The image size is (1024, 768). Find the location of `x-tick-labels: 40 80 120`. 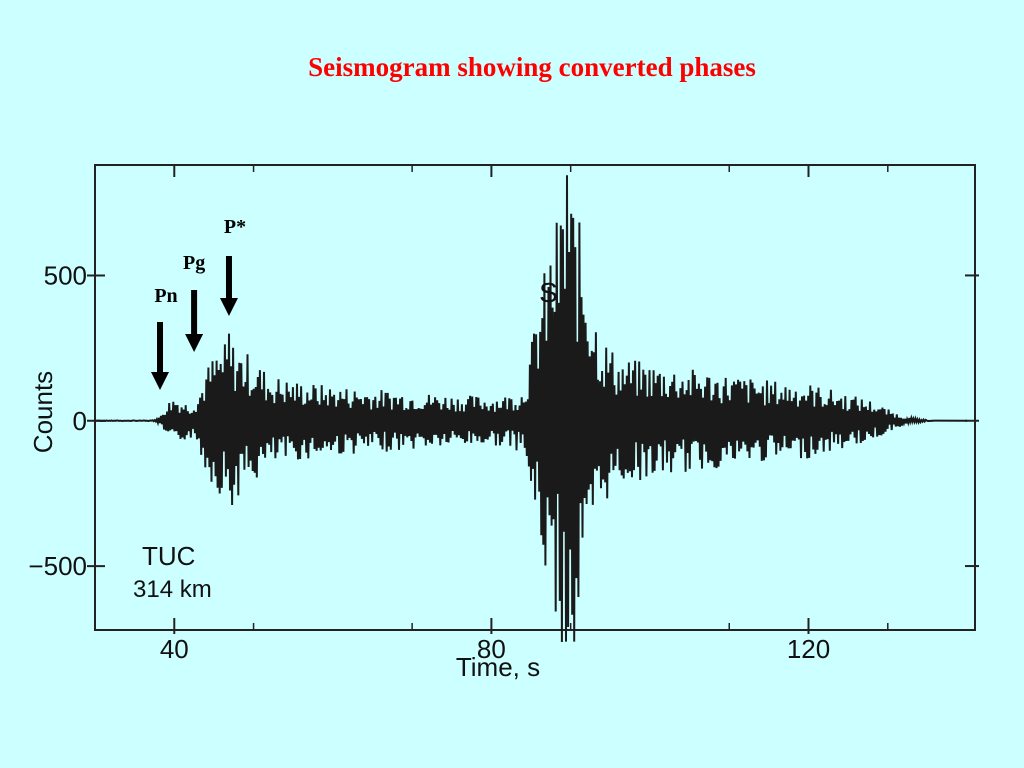

x-tick-labels: 40 80 120 is located at coordinates (495, 649).